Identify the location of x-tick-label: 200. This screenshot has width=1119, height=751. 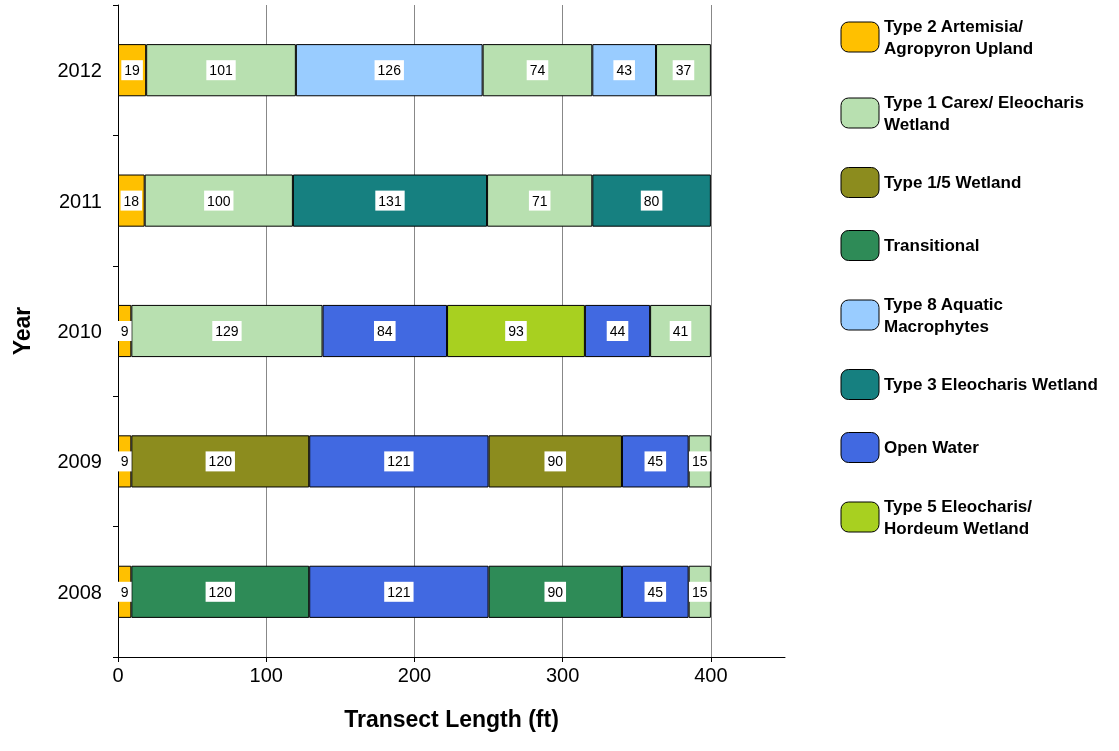
(414, 675).